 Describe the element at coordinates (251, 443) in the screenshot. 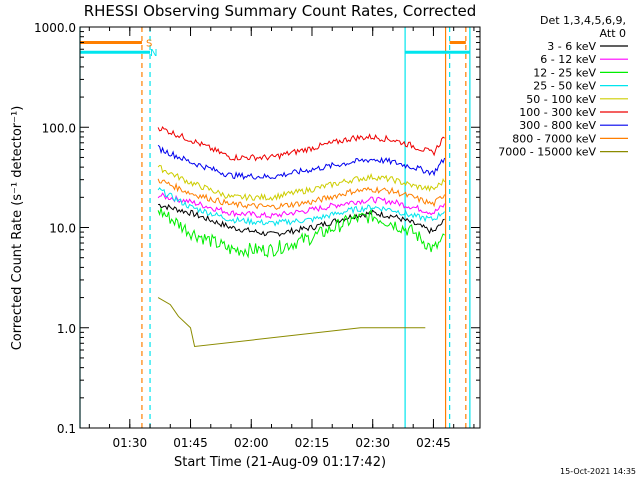

I see `x-tick-label: 02:00` at that location.